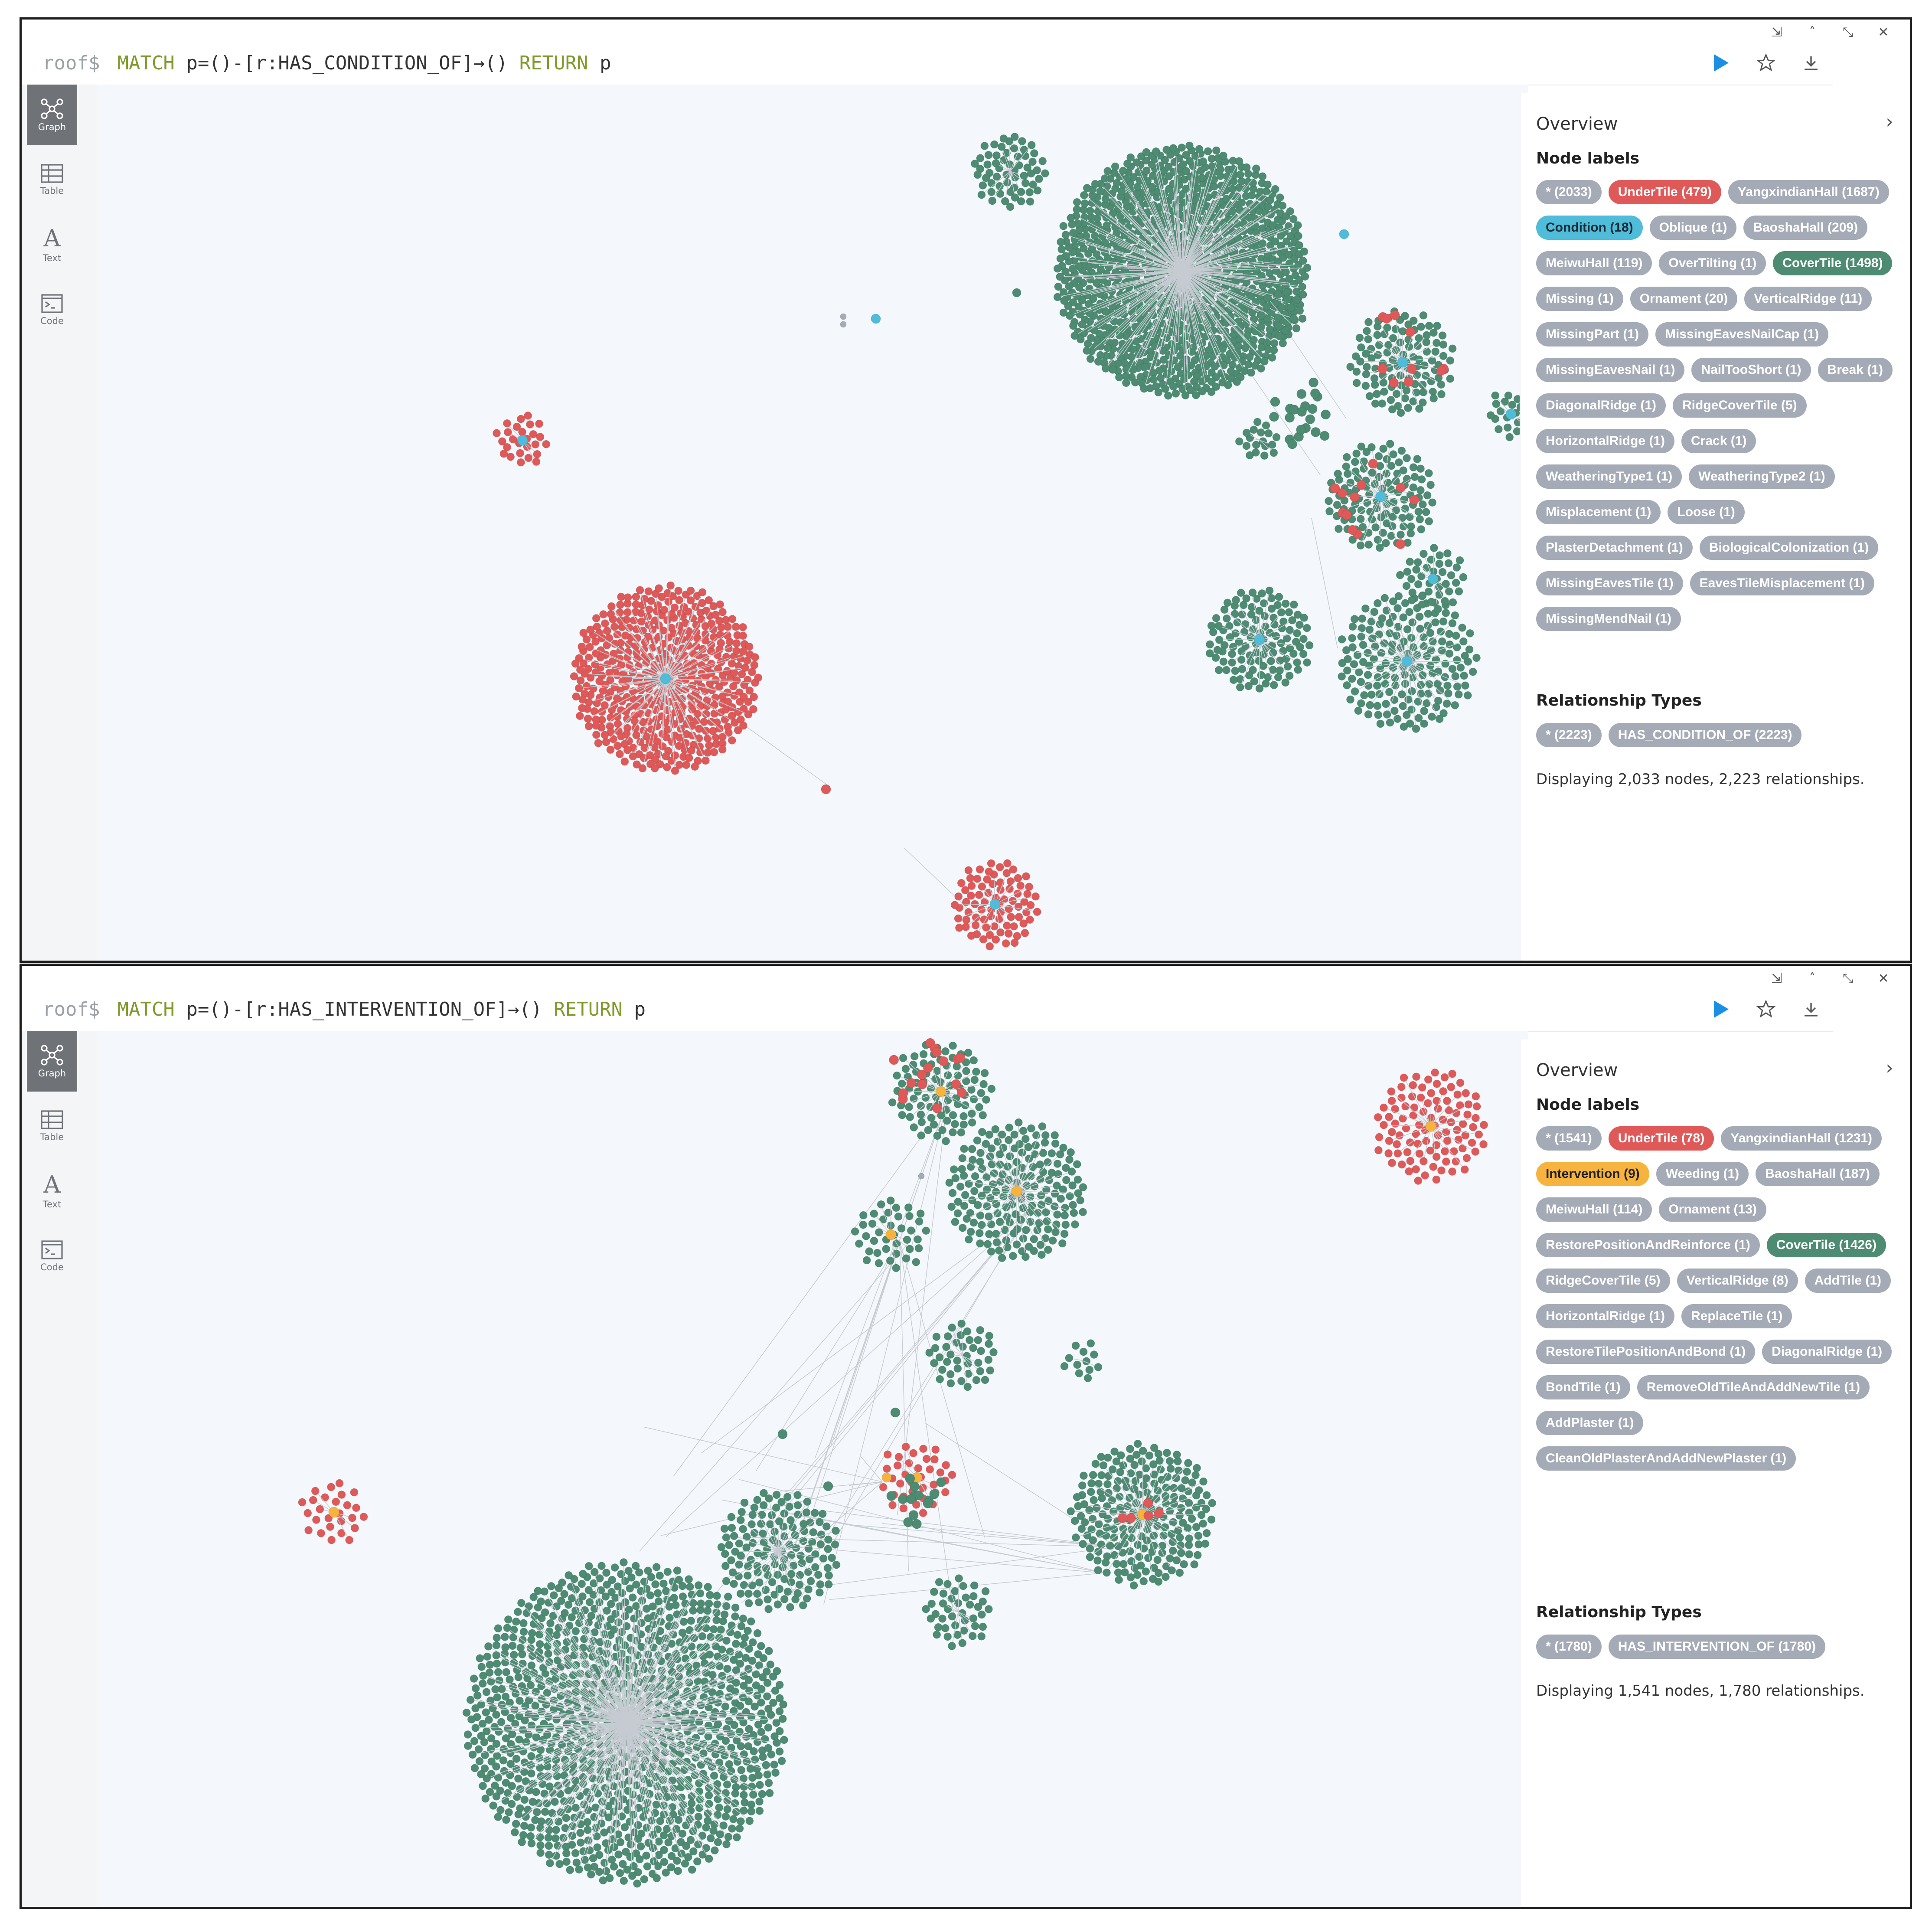  Describe the element at coordinates (1705, 735) in the screenshot. I see `label-chip: HAS_CONDITION_OF (2223)` at that location.